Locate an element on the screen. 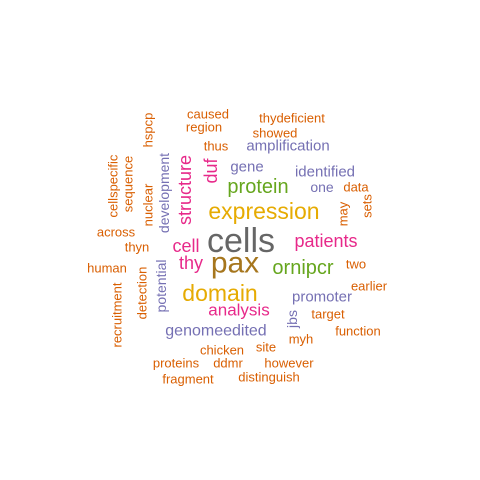  word-identified: identified is located at coordinates (325, 172).